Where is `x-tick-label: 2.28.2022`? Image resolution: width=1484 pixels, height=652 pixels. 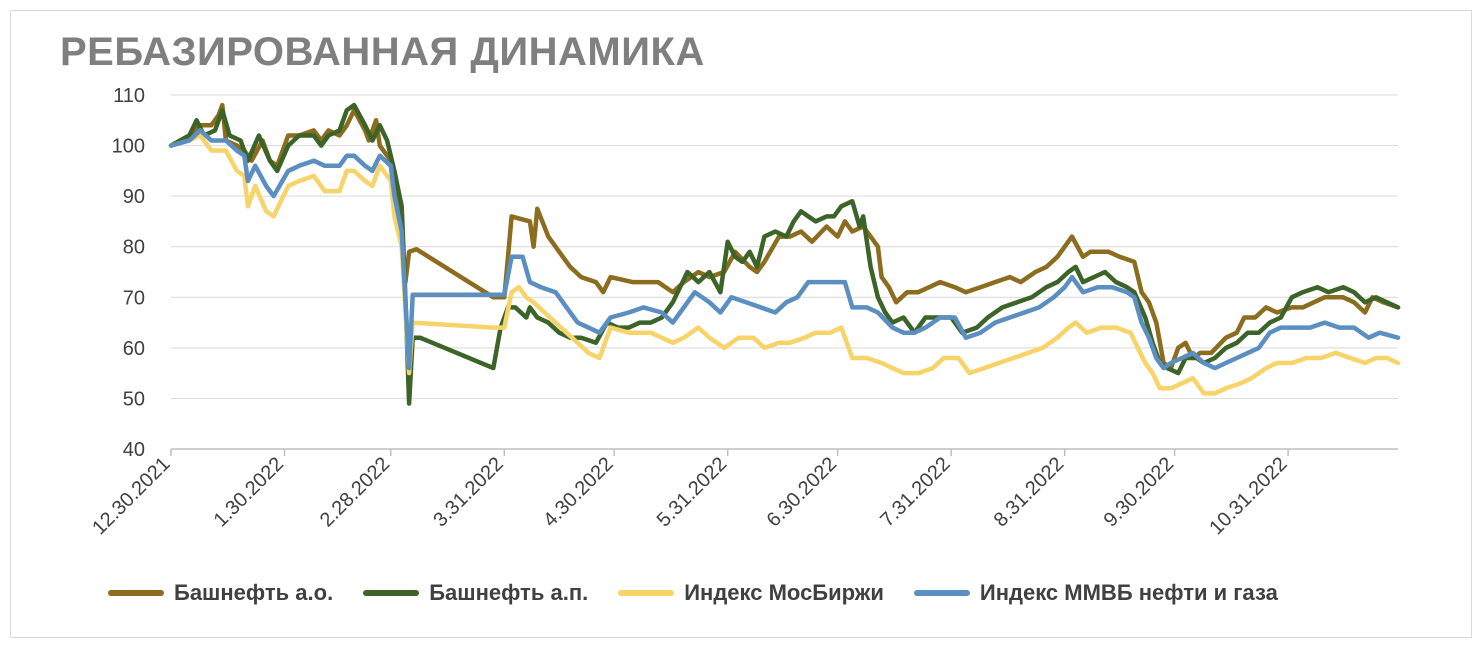 x-tick-label: 2.28.2022 is located at coordinates (355, 492).